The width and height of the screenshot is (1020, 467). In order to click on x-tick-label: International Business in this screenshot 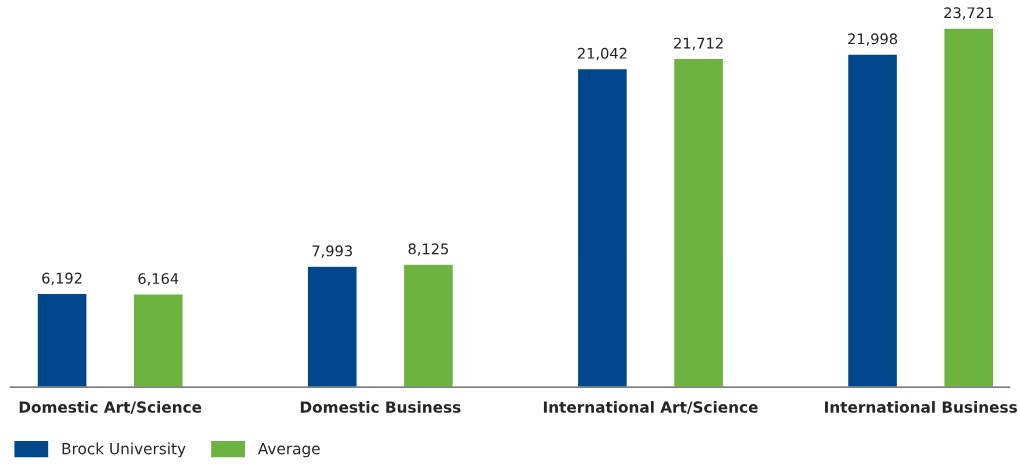, I will do `click(921, 407)`.